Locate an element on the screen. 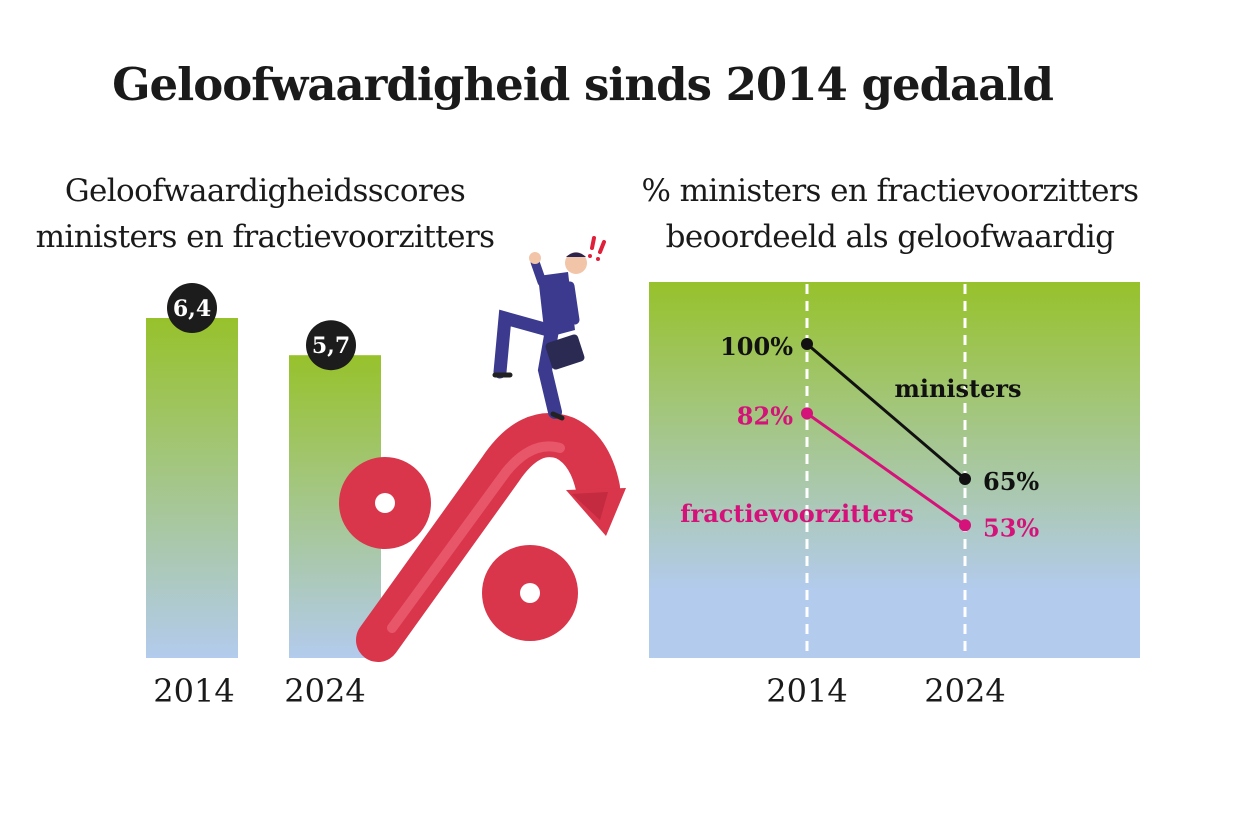 The image size is (1254, 818). line-chart-title-line-1: % ministers en fractievoorzitters is located at coordinates (890, 191).